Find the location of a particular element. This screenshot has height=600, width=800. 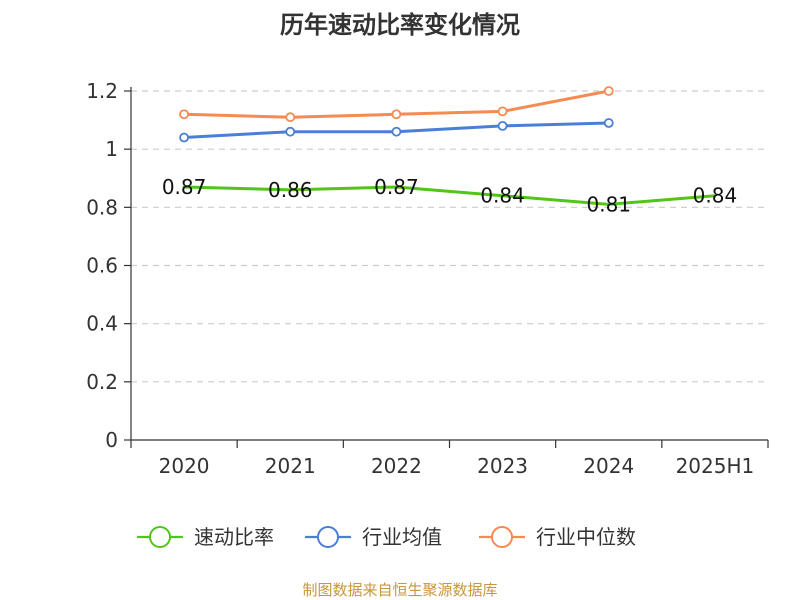

legend-item-2: 行业中位数 is located at coordinates (557, 537).